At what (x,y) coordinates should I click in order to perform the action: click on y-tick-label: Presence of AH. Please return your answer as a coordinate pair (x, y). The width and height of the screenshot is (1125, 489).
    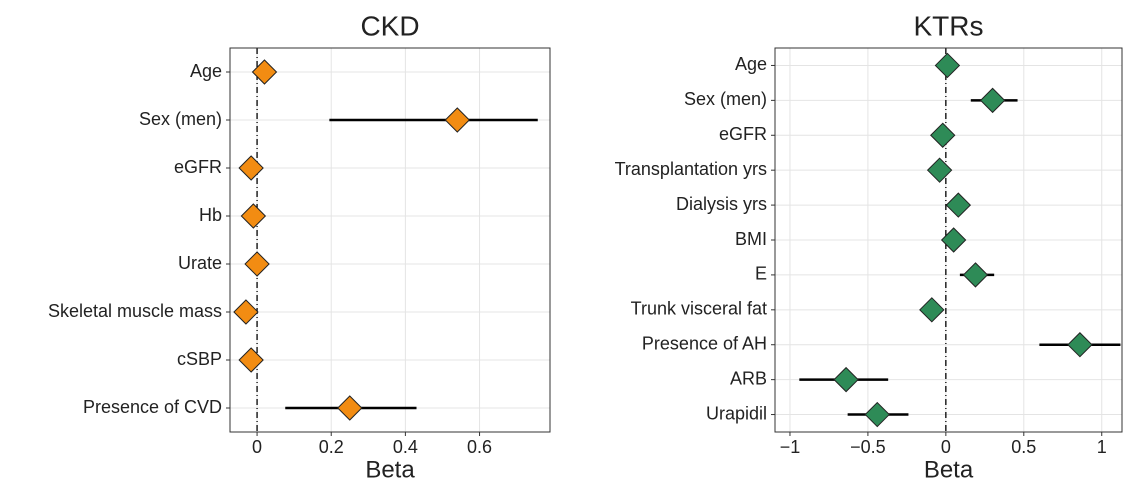
    Looking at the image, I should click on (704, 343).